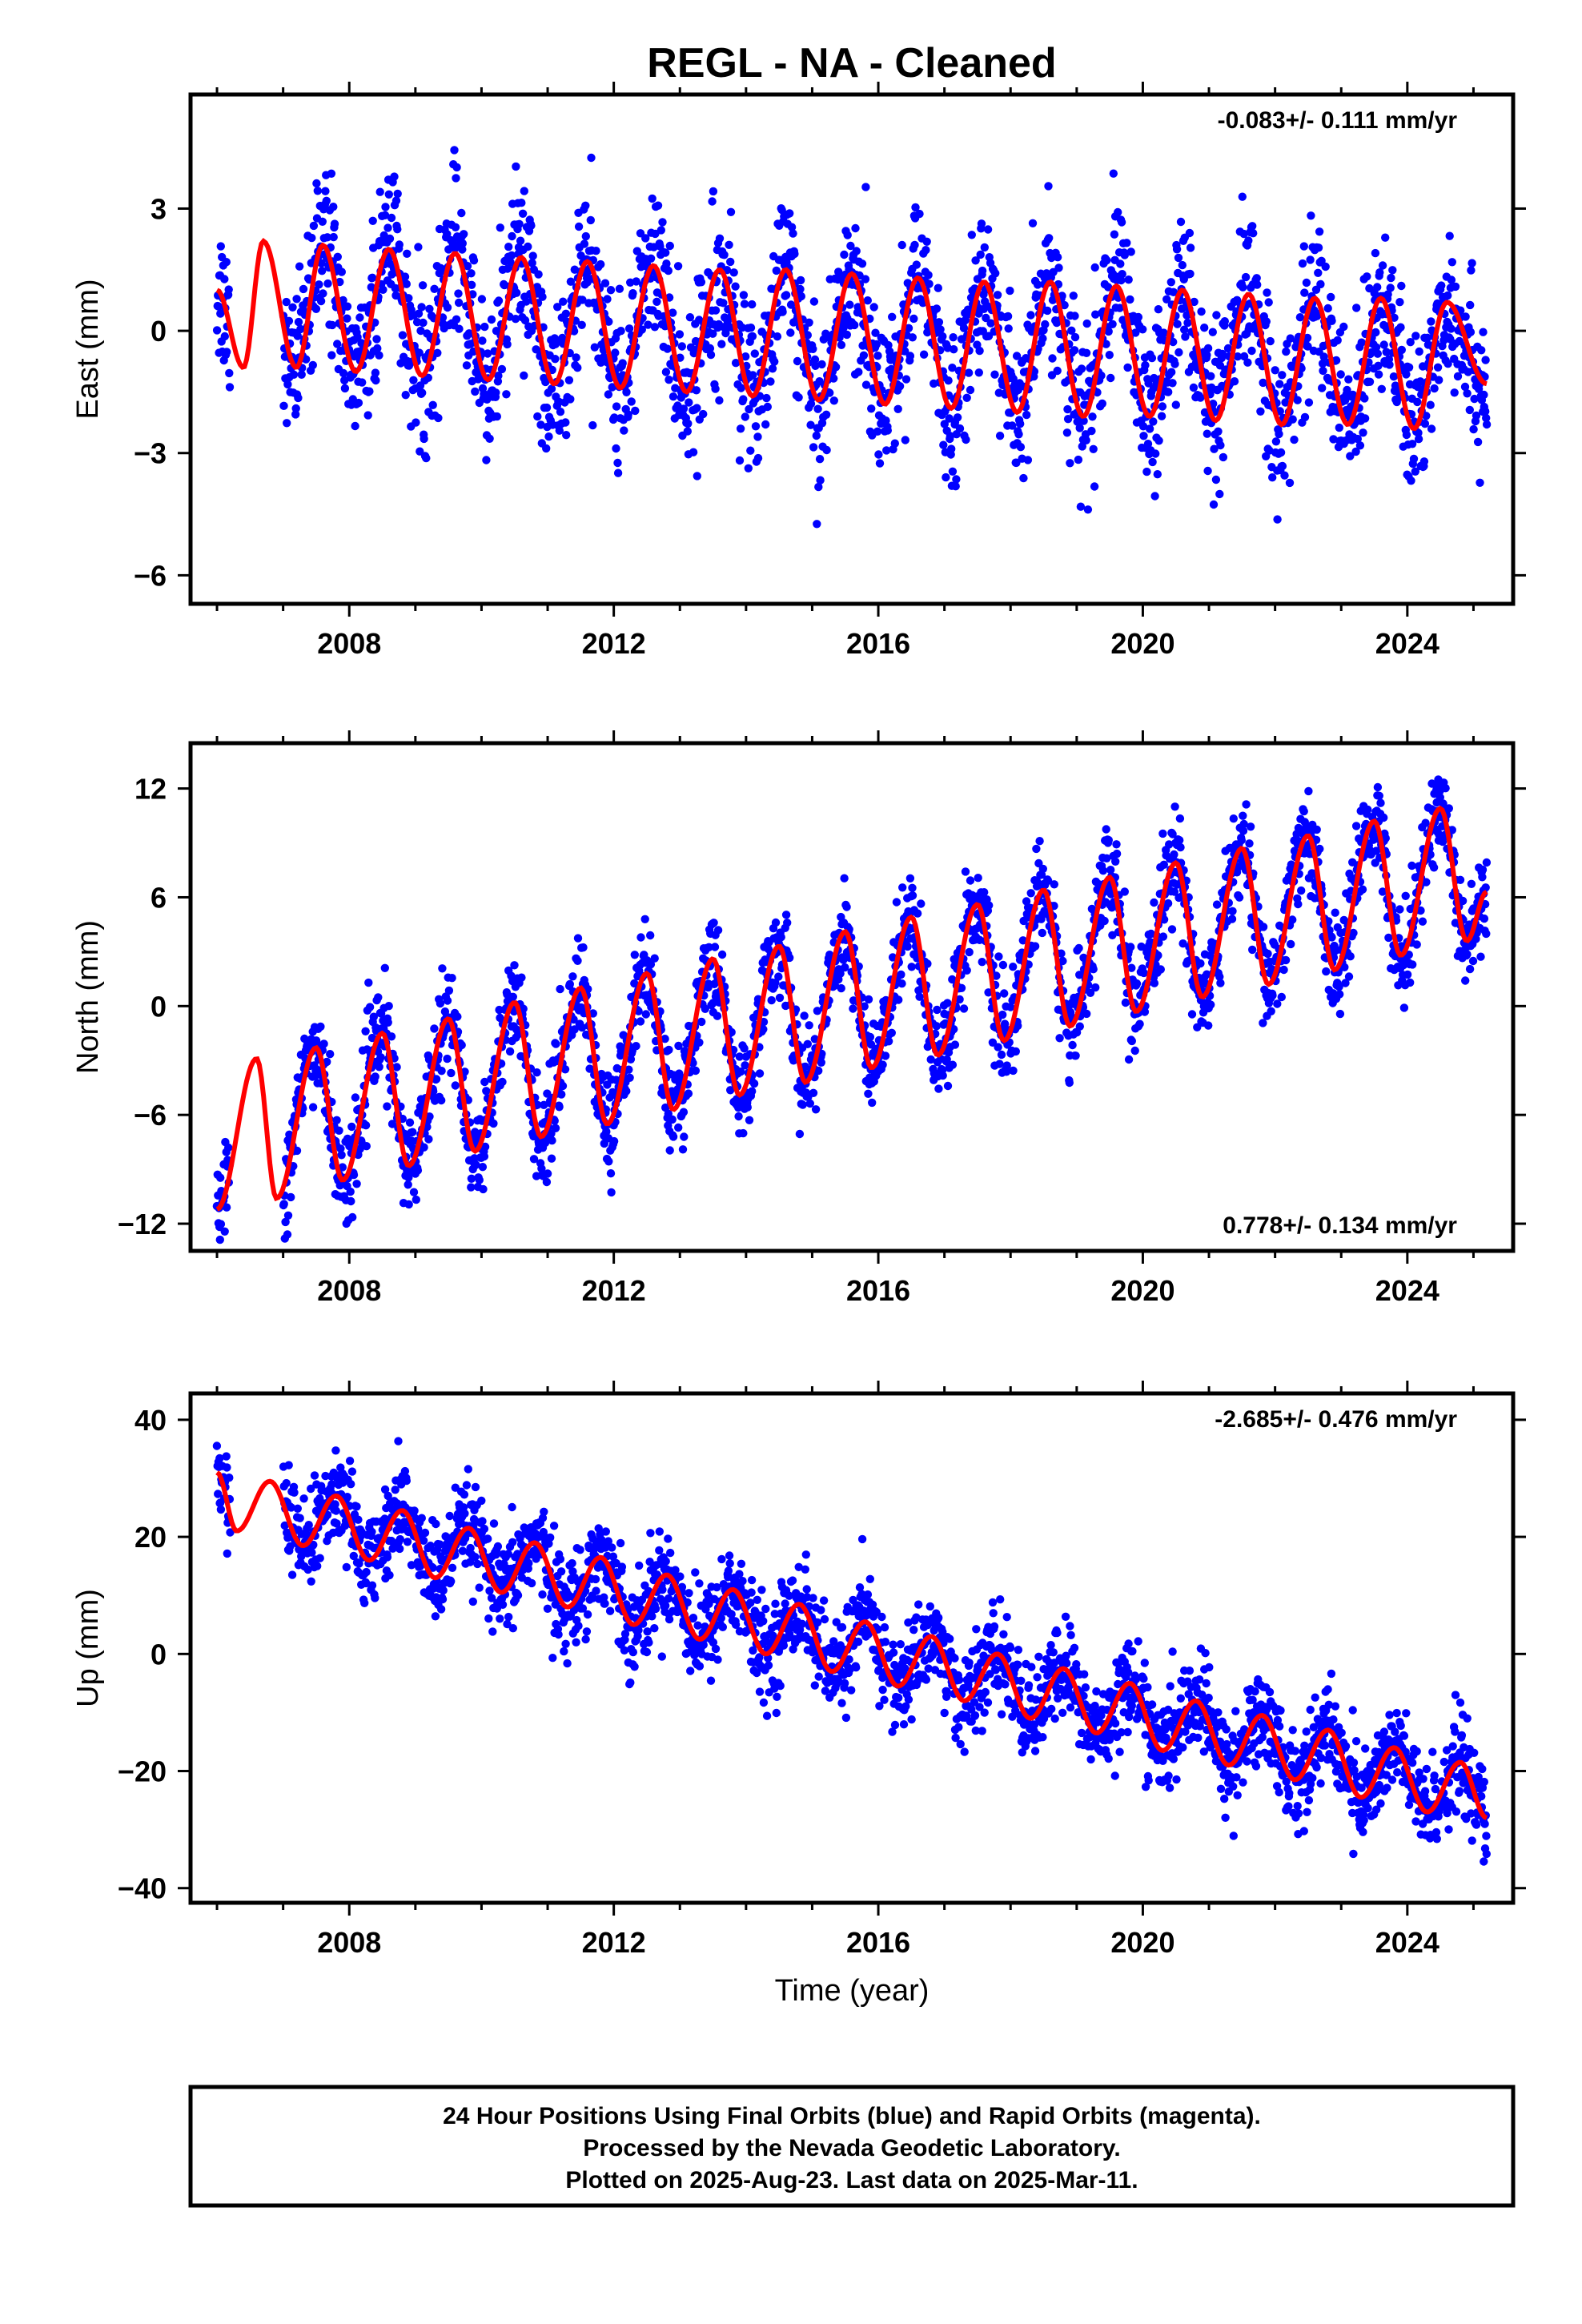 The image size is (1582, 2324). What do you see at coordinates (151, 453) in the screenshot?
I see `y-tick-label: −3` at bounding box center [151, 453].